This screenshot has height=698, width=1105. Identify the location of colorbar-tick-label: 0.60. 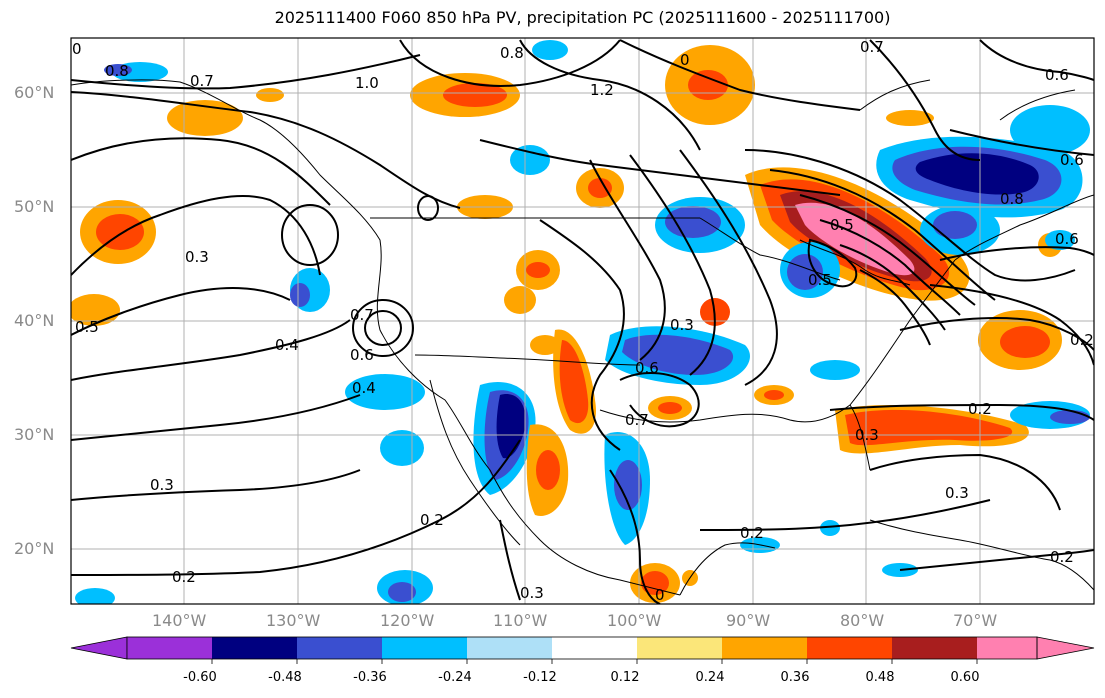
(965, 677).